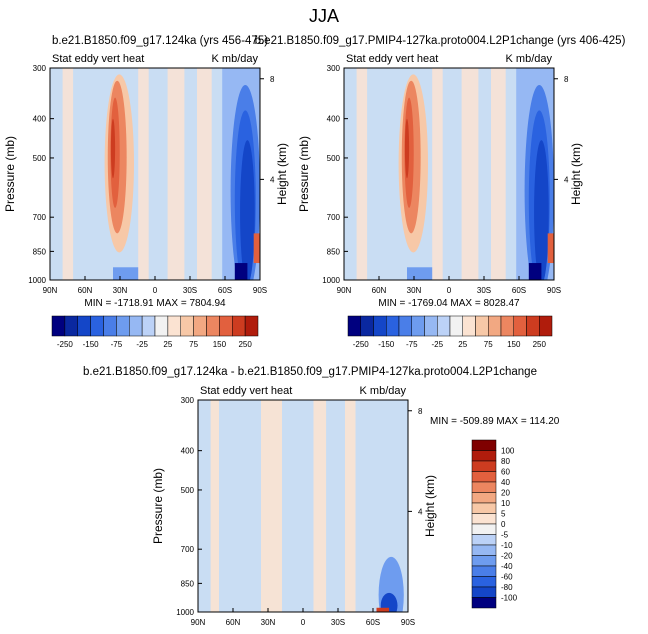 The height and width of the screenshot is (634, 648). Describe the element at coordinates (503, 514) in the screenshot. I see `colorbar-label: 5` at that location.